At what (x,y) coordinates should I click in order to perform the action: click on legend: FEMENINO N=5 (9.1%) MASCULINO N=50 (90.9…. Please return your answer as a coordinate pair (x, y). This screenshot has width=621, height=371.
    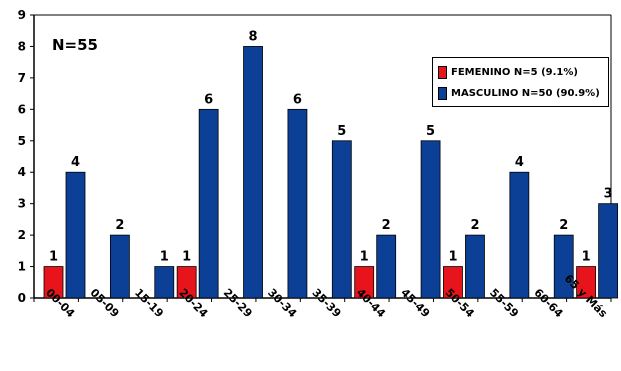
    Looking at the image, I should click on (520, 82).